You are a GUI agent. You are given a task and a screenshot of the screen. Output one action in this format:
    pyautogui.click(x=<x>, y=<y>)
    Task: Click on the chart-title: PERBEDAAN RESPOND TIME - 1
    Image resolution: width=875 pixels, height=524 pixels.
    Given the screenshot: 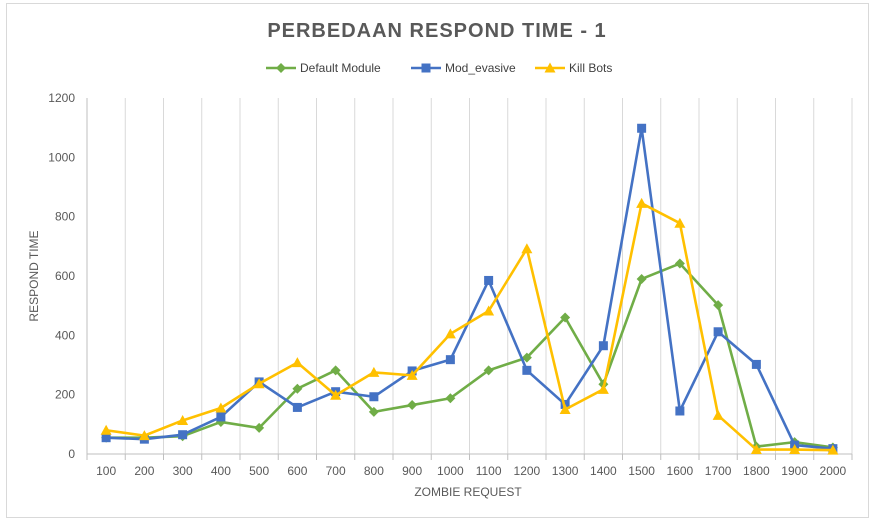 What is the action you would take?
    pyautogui.click(x=436, y=31)
    